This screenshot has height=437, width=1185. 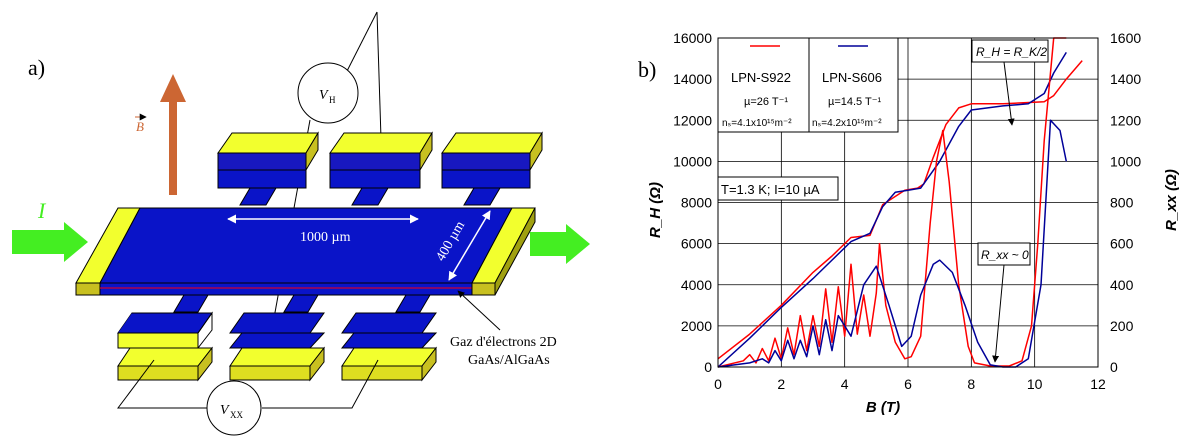 What do you see at coordinates (173, 134) in the screenshot?
I see `magnetic-field-arrow` at bounding box center [173, 134].